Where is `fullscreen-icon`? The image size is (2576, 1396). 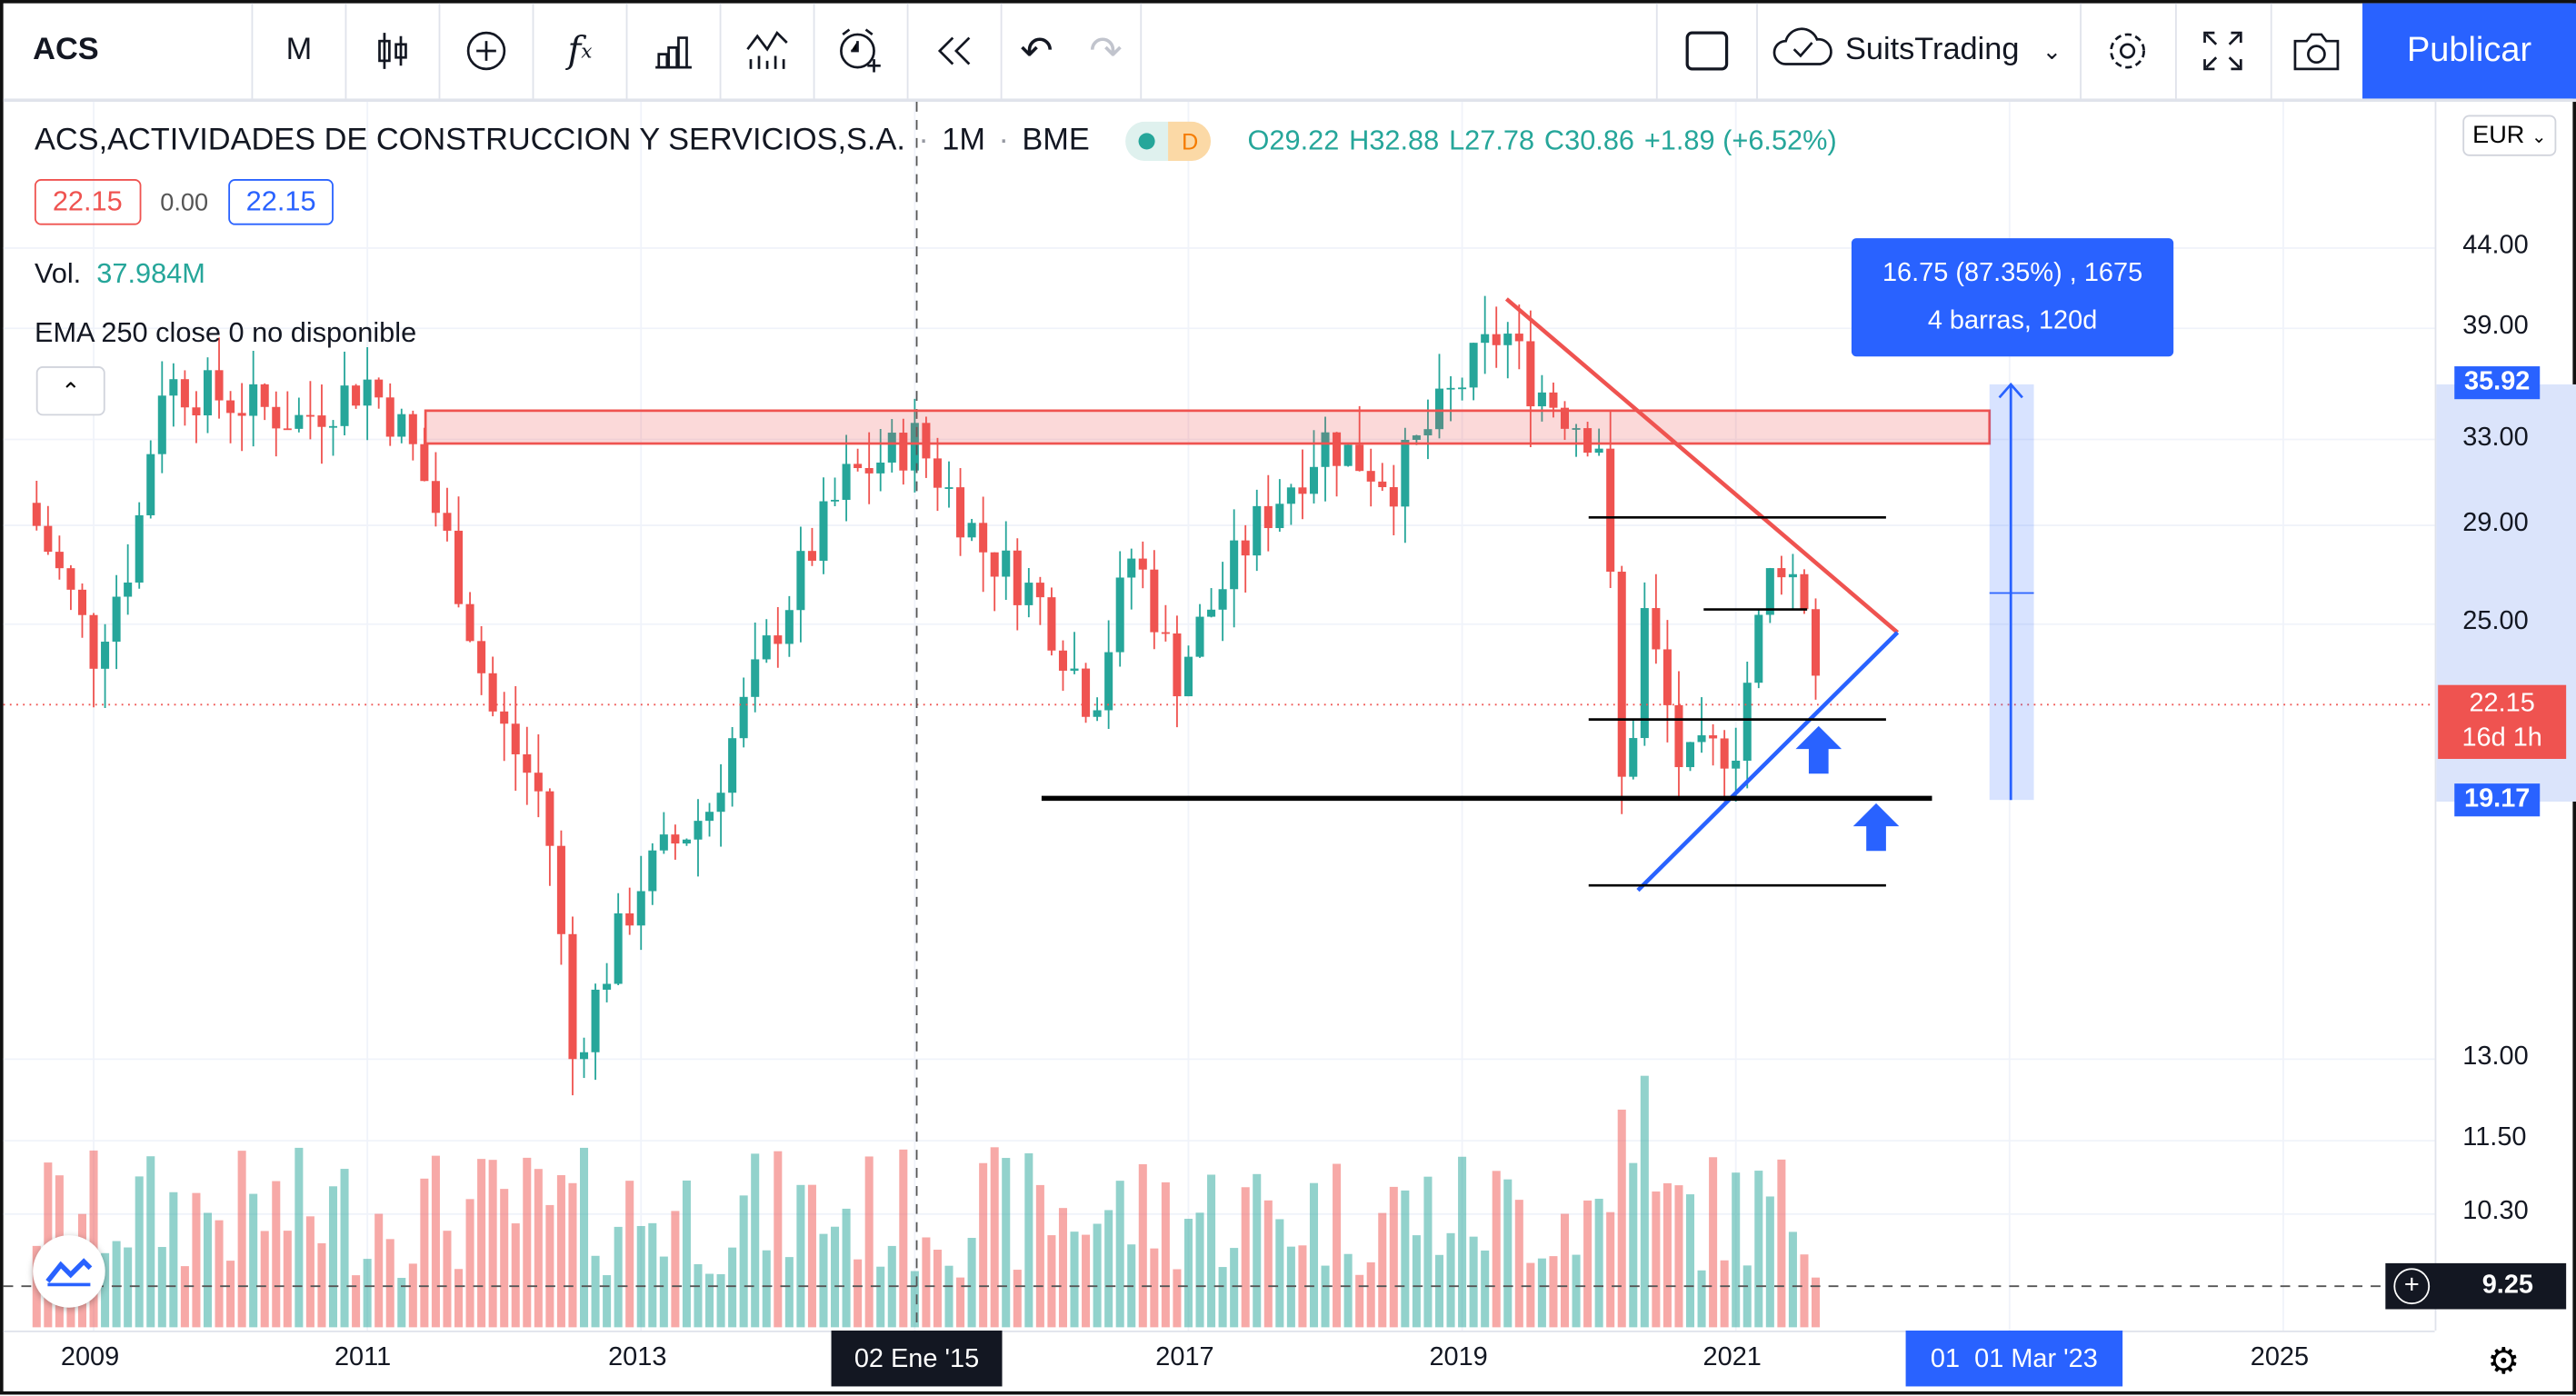
fullscreen-icon is located at coordinates (2223, 51).